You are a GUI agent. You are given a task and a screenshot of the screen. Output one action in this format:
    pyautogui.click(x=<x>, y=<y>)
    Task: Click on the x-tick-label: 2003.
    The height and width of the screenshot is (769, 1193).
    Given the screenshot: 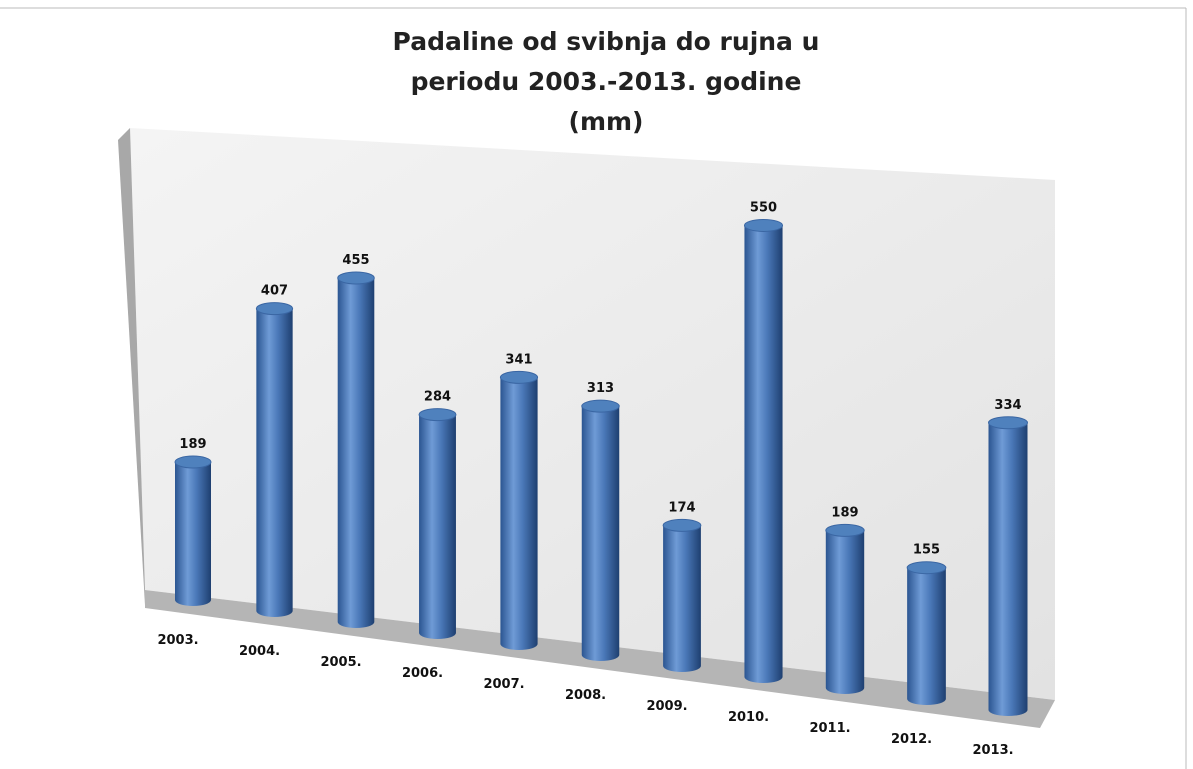 What is the action you would take?
    pyautogui.click(x=177, y=640)
    